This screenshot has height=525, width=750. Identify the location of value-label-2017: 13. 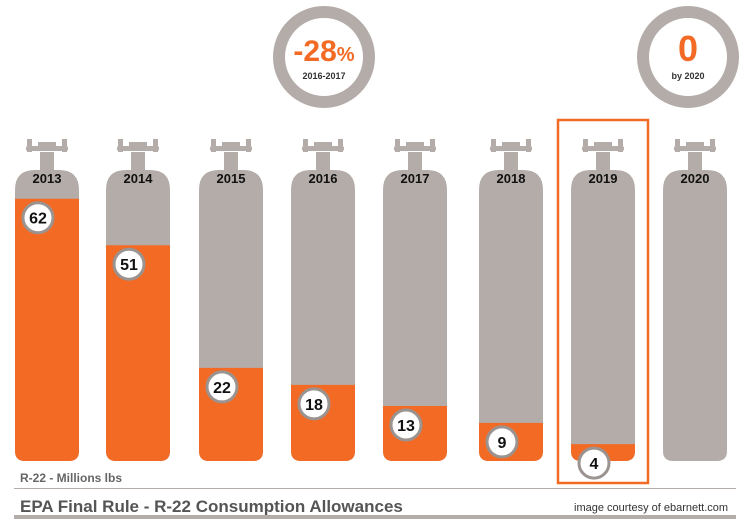
(406, 426).